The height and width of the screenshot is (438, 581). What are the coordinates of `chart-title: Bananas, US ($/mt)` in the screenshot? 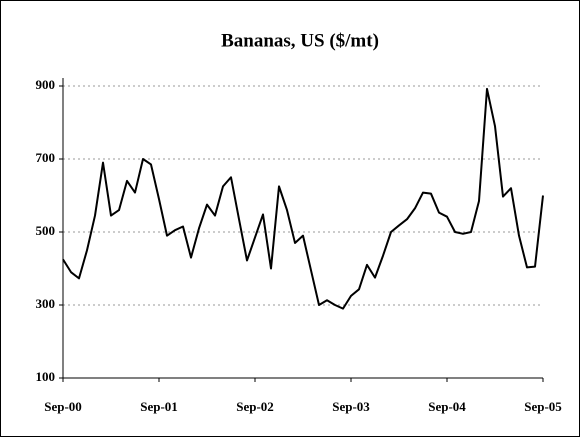 It's located at (300, 40).